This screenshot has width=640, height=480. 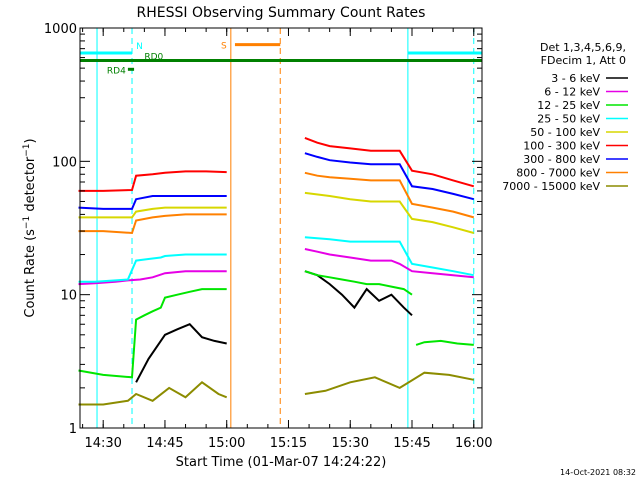 I want to click on y-axis-label-mid: detector, so click(x=30, y=186).